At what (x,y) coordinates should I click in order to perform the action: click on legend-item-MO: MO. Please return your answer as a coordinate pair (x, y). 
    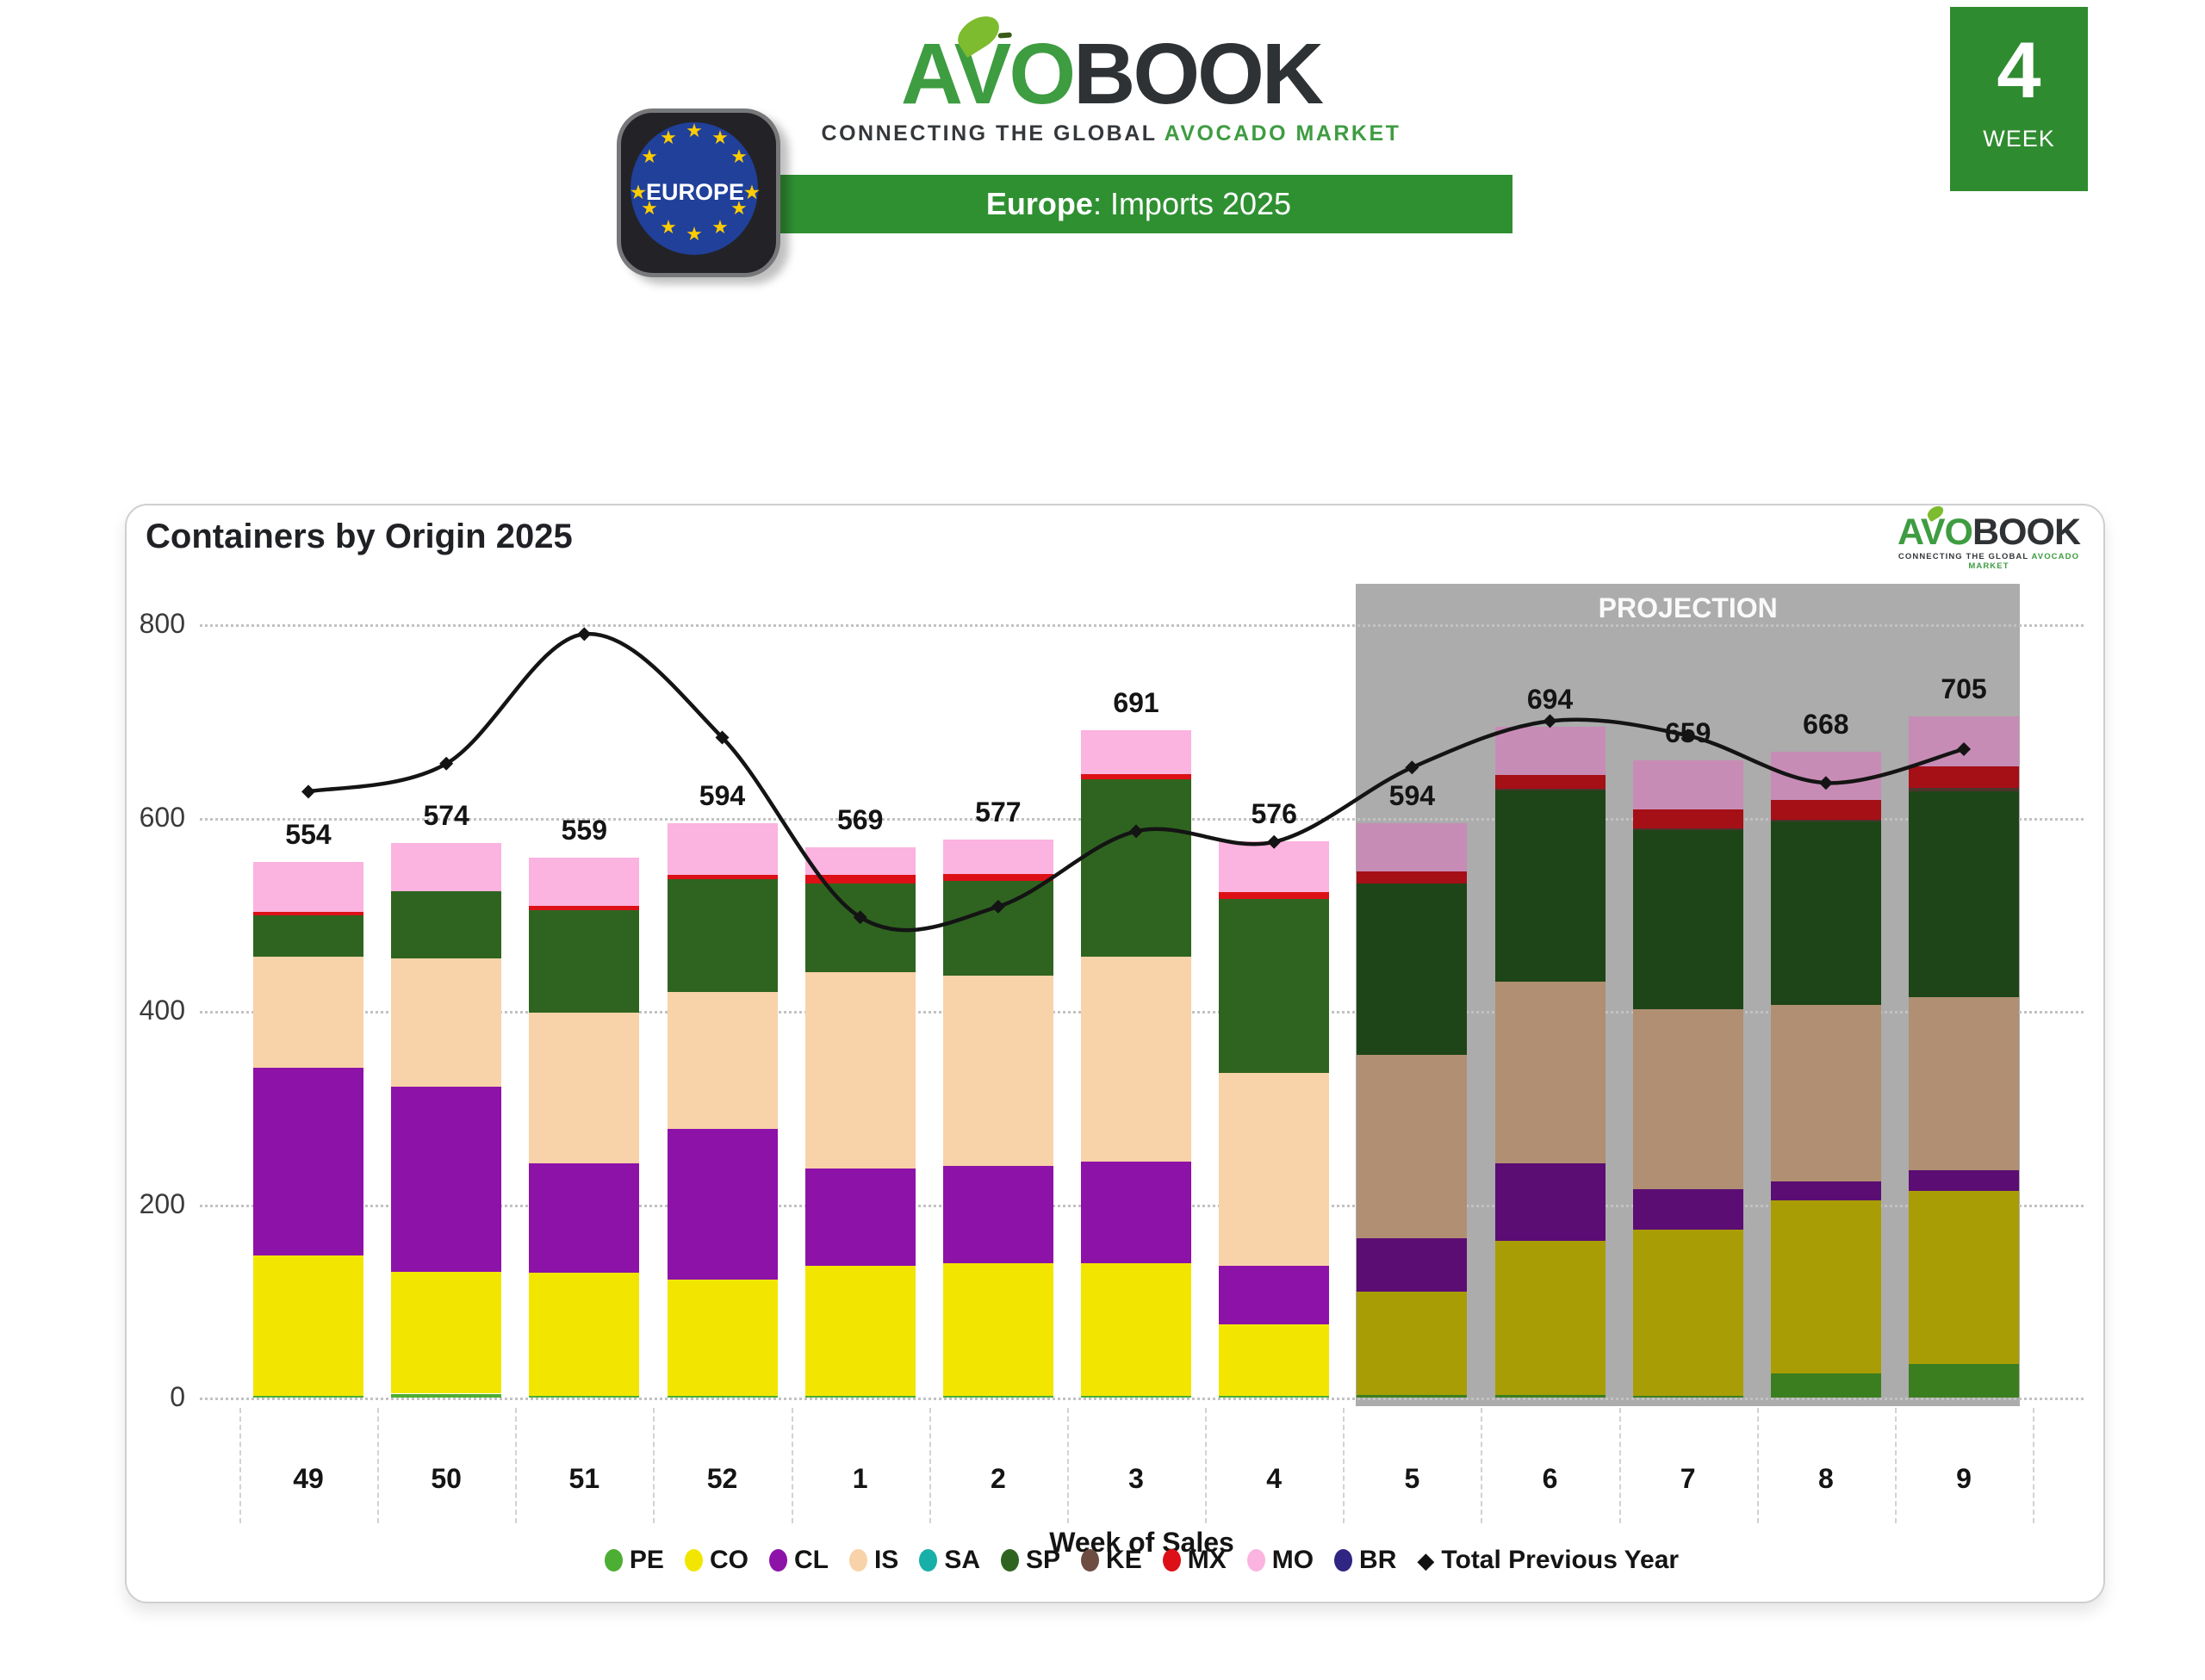
    Looking at the image, I should click on (1280, 1561).